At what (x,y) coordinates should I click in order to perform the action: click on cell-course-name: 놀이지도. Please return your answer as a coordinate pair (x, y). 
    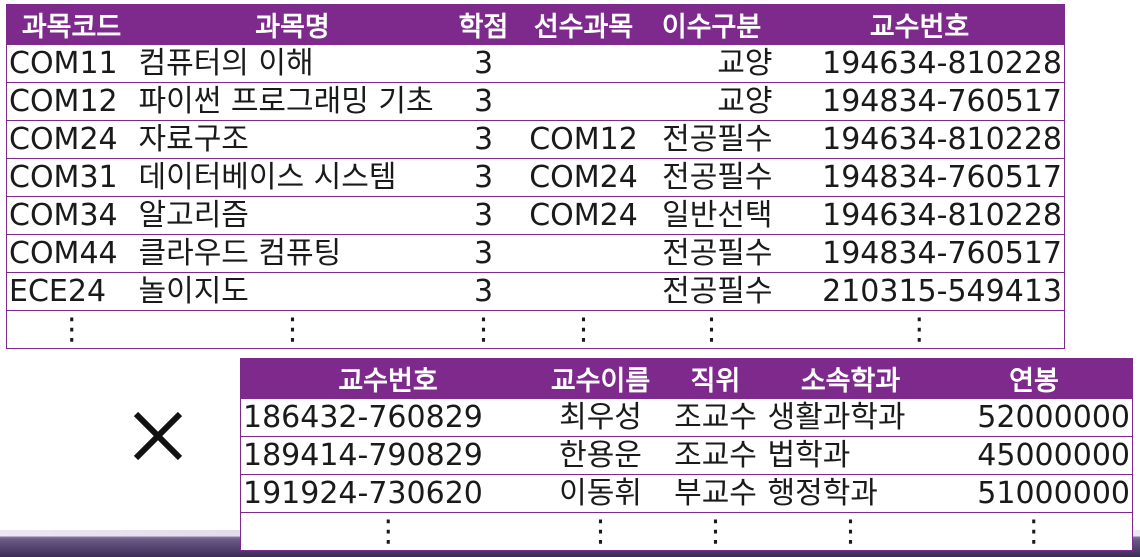
    Looking at the image, I should click on (292, 291).